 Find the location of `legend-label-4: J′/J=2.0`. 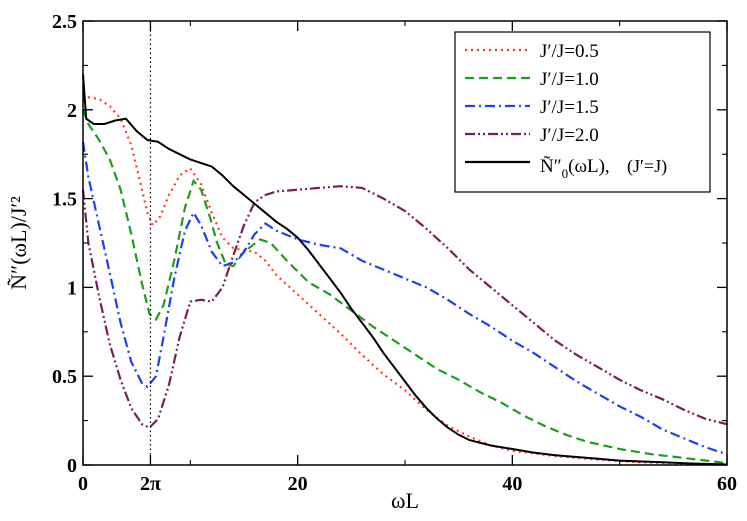

legend-label-4: J′/J=2.0 is located at coordinates (569, 135).